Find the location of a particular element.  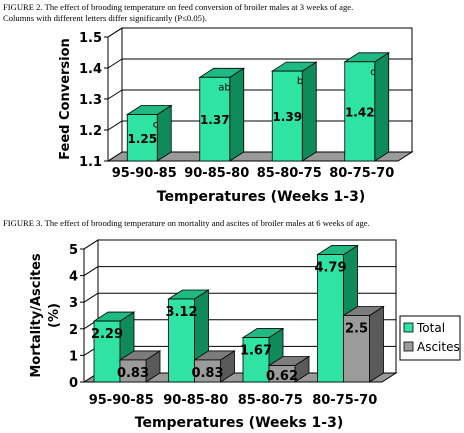

legend-label-ascites: Ascites is located at coordinates (438, 347).